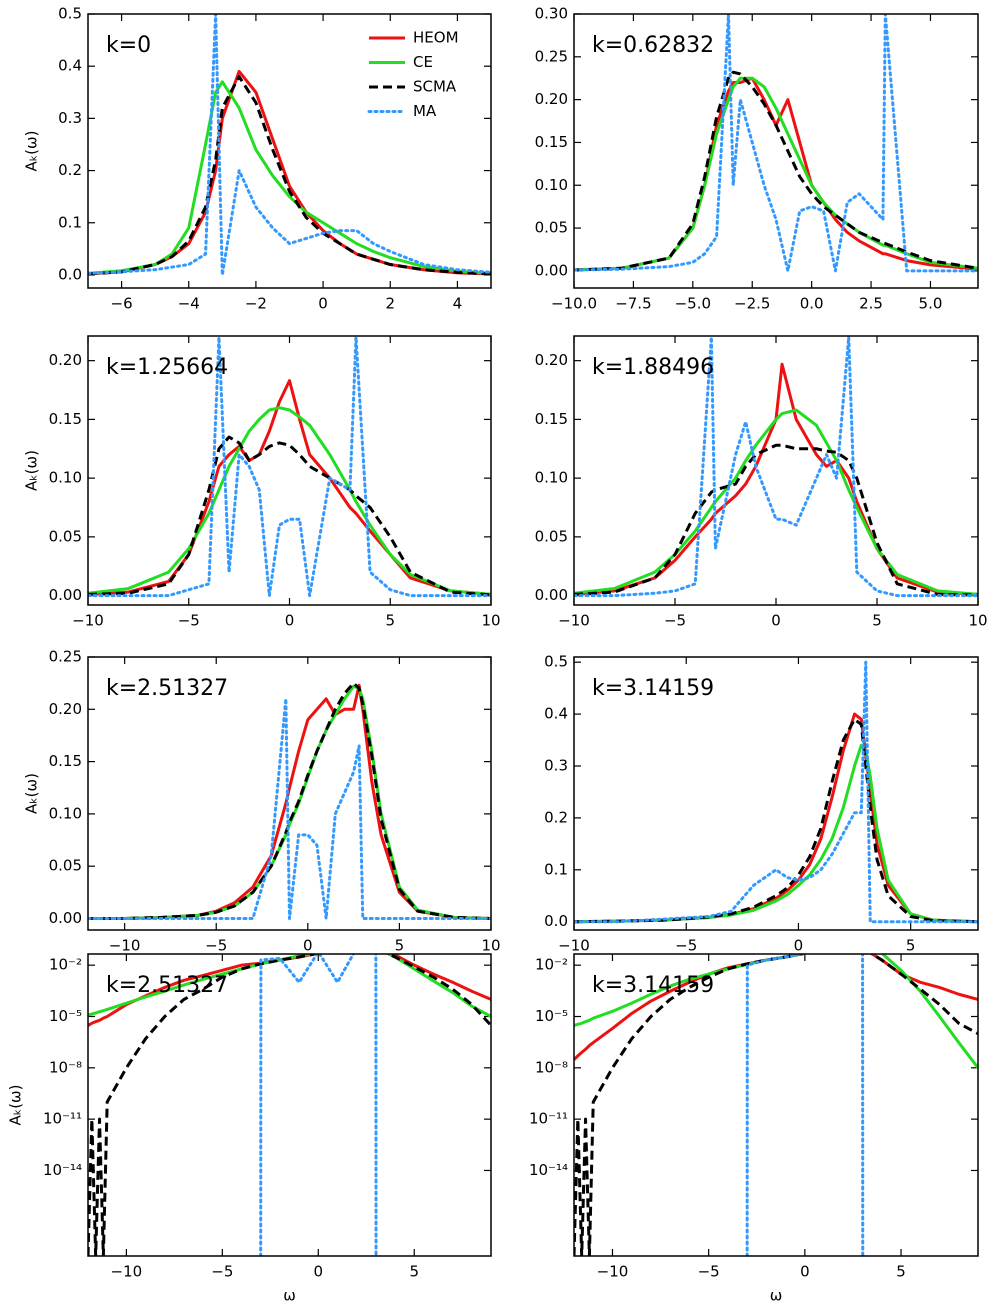 The image size is (997, 1307). Describe the element at coordinates (458, 304) in the screenshot. I see `x-tick-label: 4` at that location.